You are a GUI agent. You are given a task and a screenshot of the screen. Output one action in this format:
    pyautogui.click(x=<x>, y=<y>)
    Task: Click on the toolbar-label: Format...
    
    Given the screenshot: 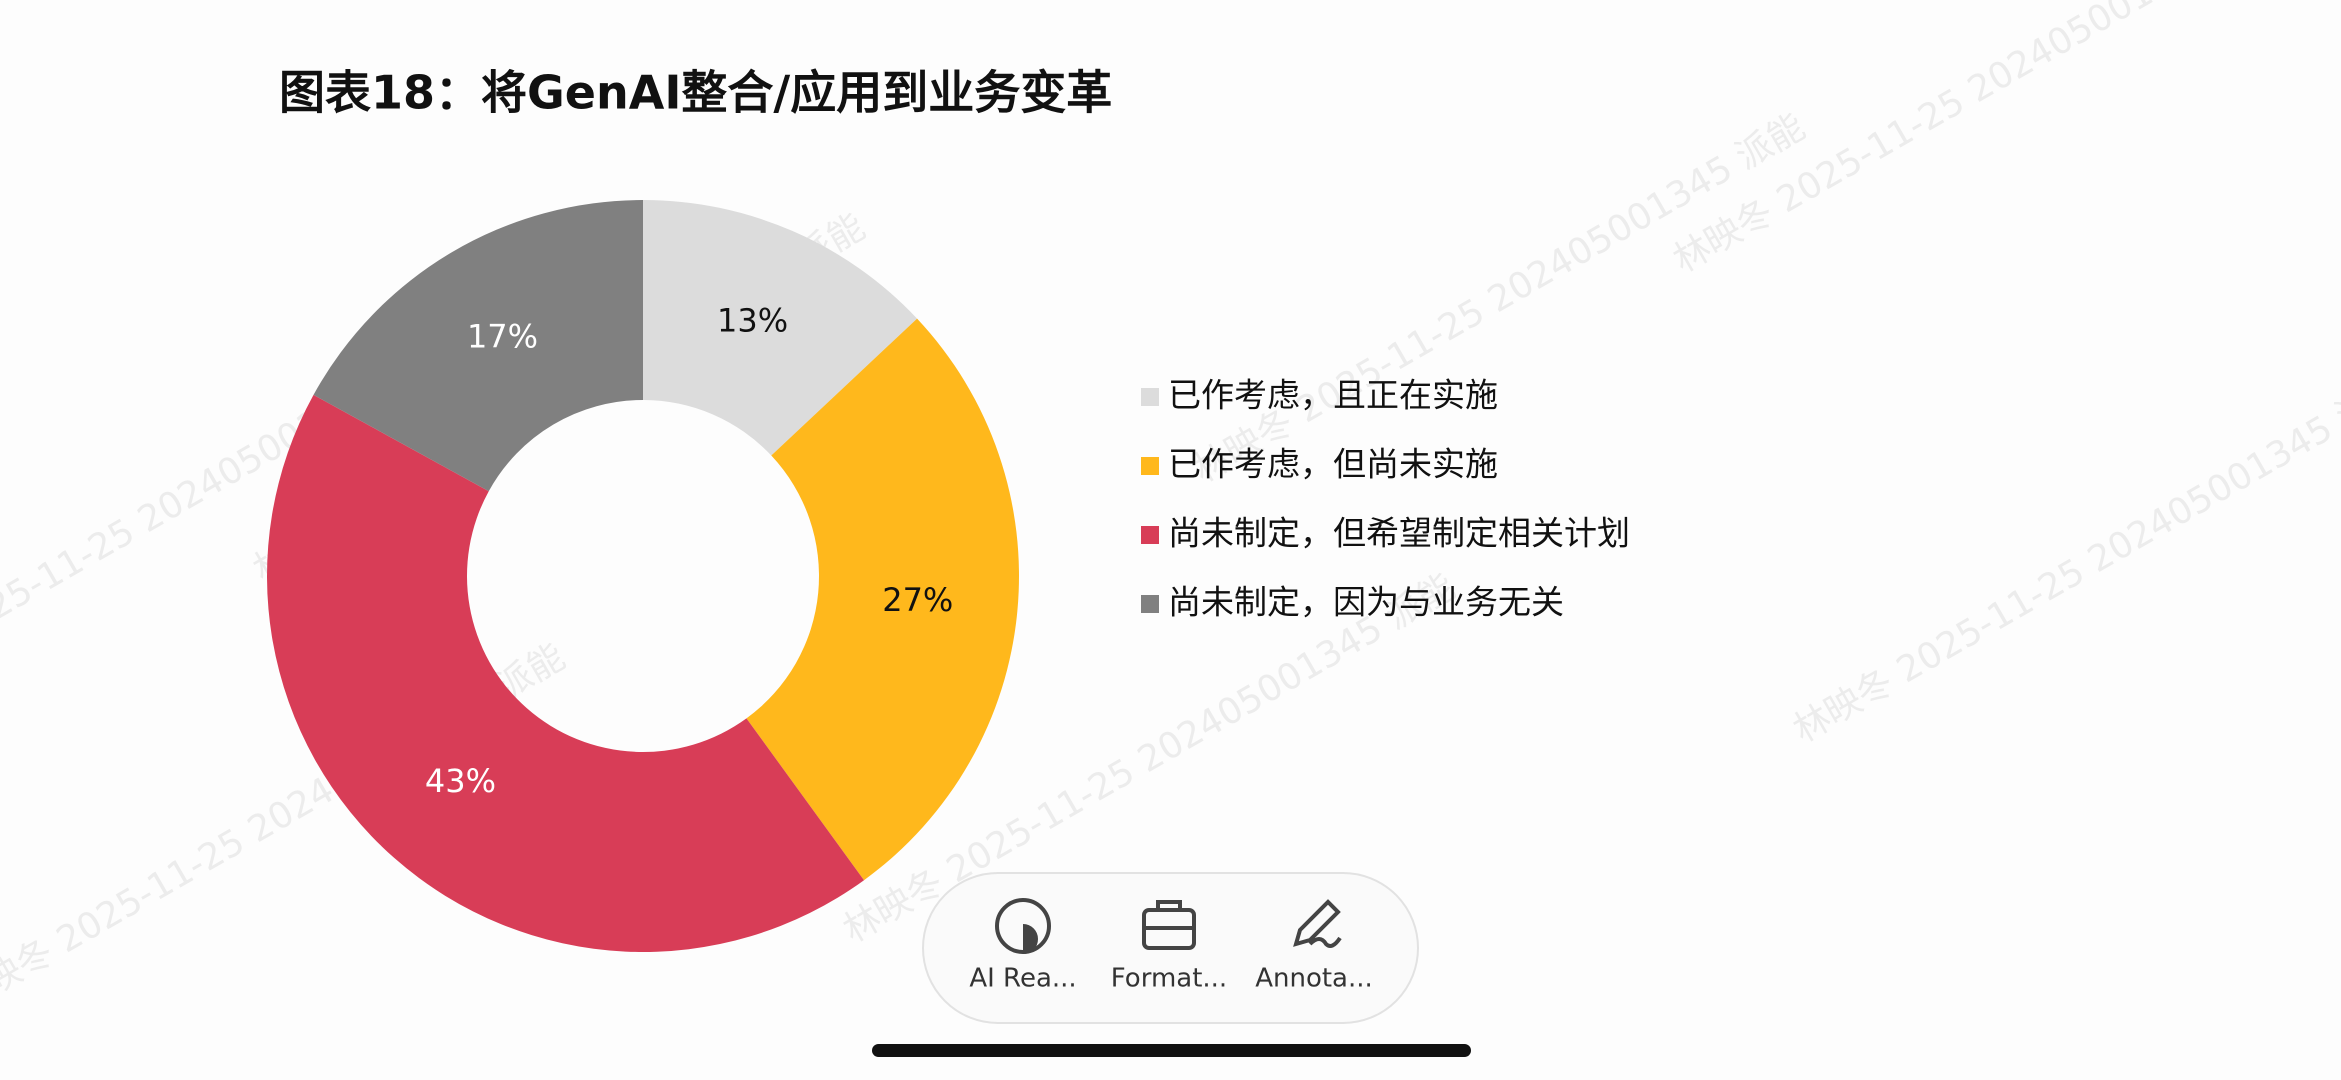 What is the action you would take?
    pyautogui.click(x=1169, y=979)
    